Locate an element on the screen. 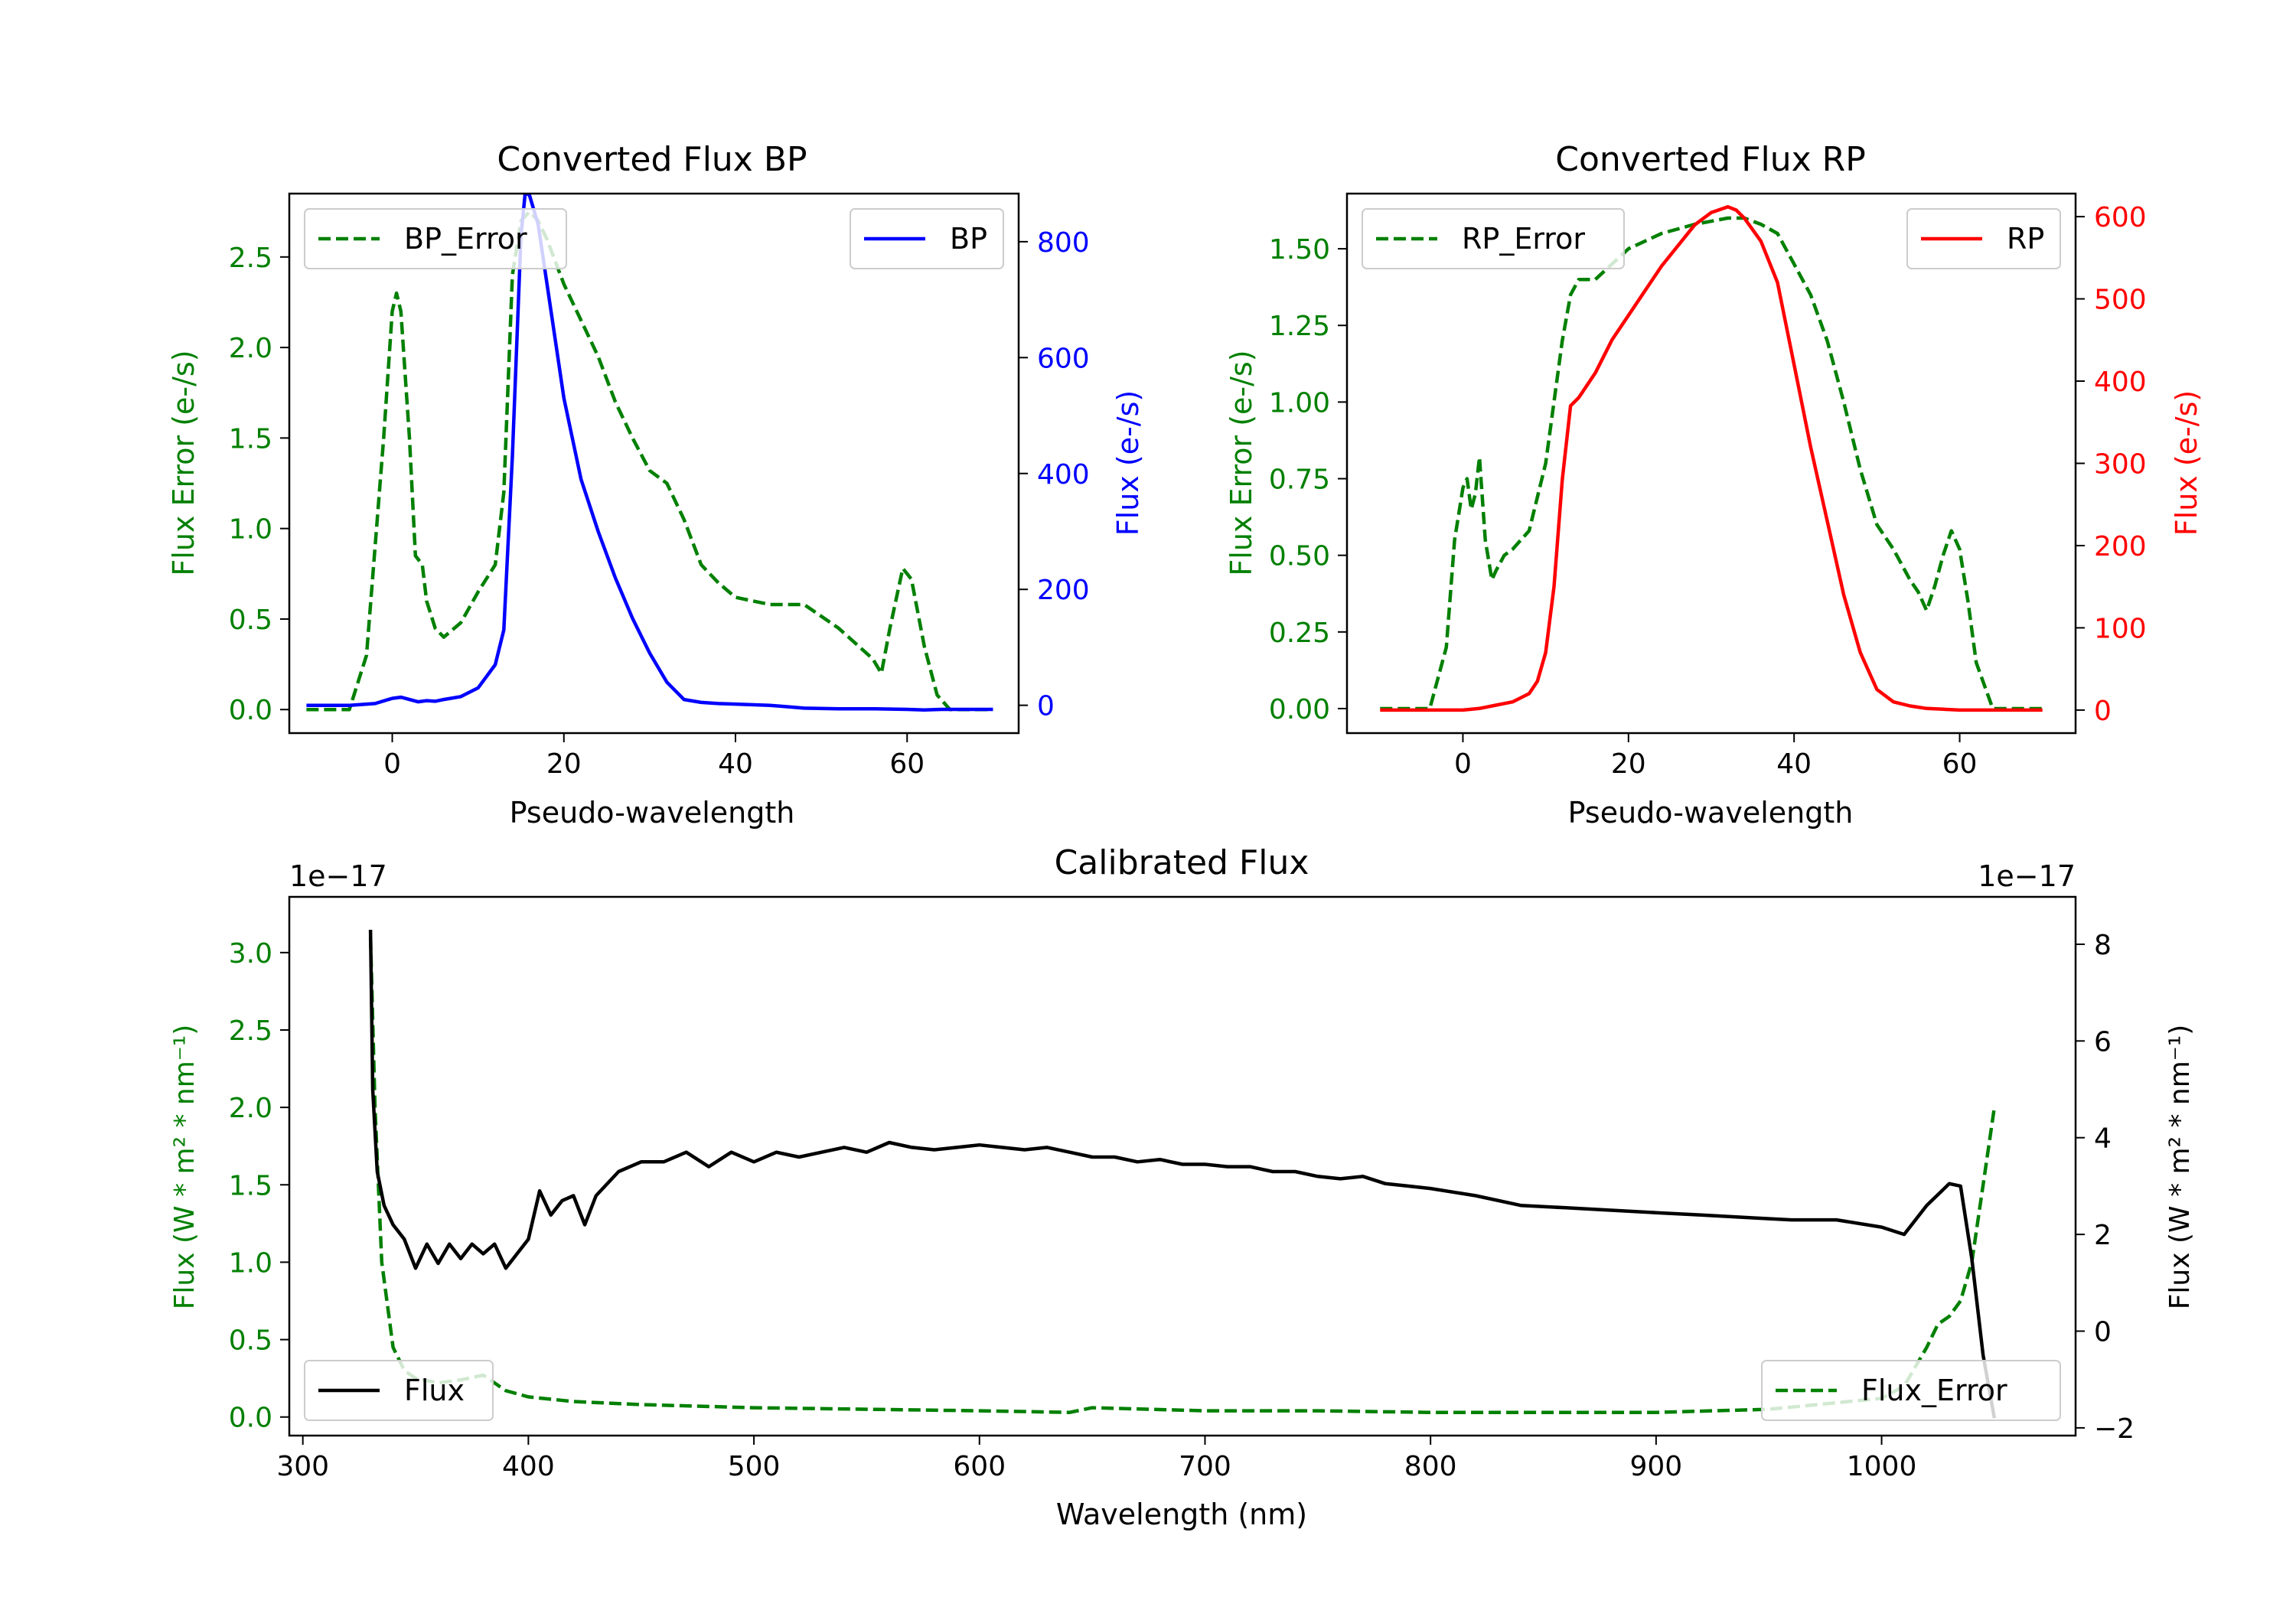 The width and height of the screenshot is (2296, 1607). bp-xlabel: Pseudo-wavelength is located at coordinates (652, 813).